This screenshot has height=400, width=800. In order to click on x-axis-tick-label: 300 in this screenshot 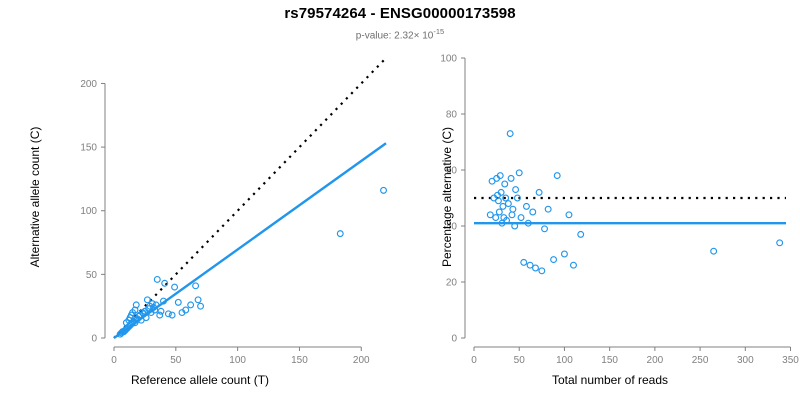, I will do `click(745, 360)`.